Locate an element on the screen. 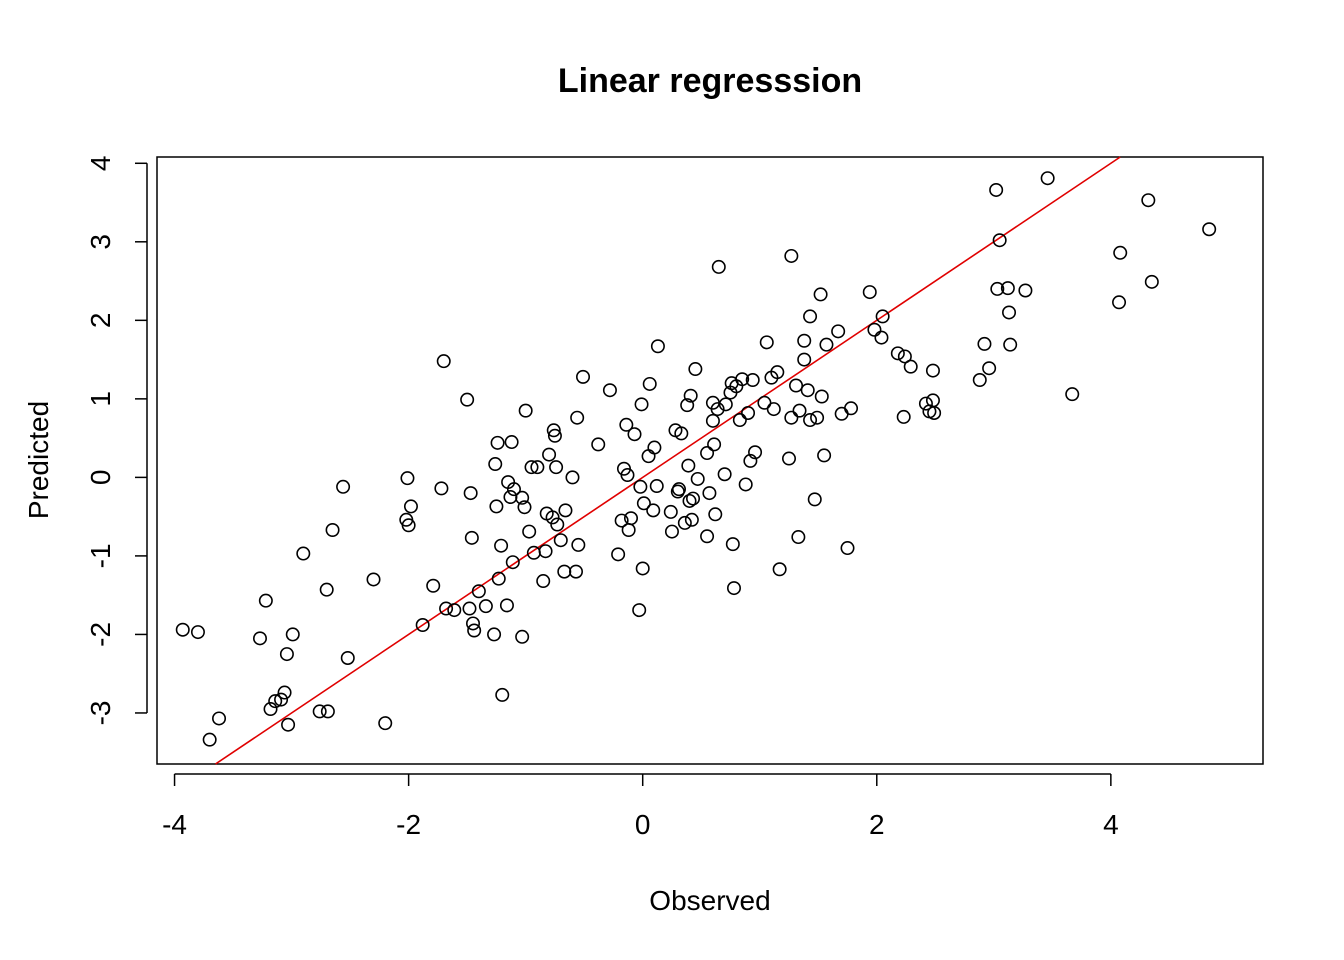  y-tick-label: 0 is located at coordinates (100, 478).